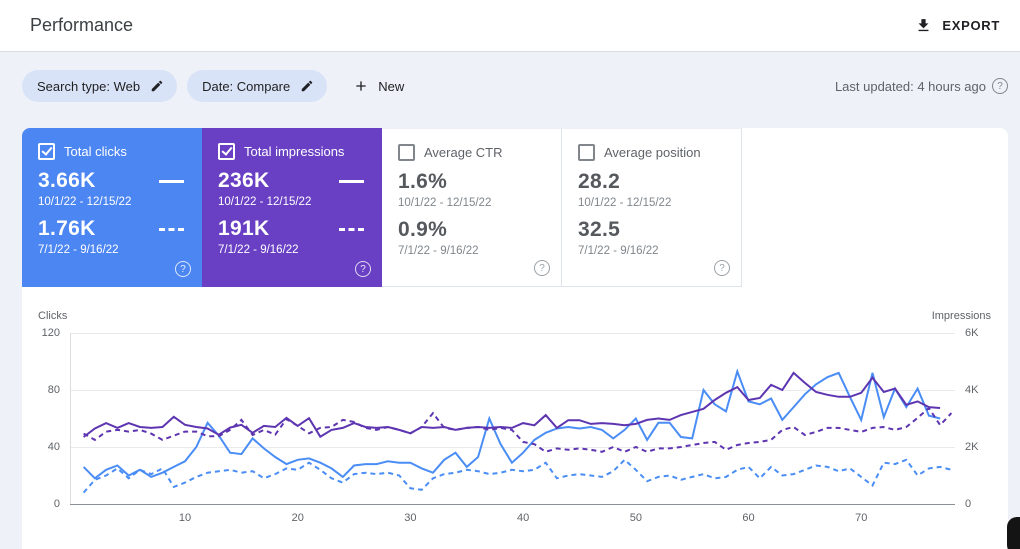  Describe the element at coordinates (244, 228) in the screenshot. I see `previous-value: 191K` at that location.